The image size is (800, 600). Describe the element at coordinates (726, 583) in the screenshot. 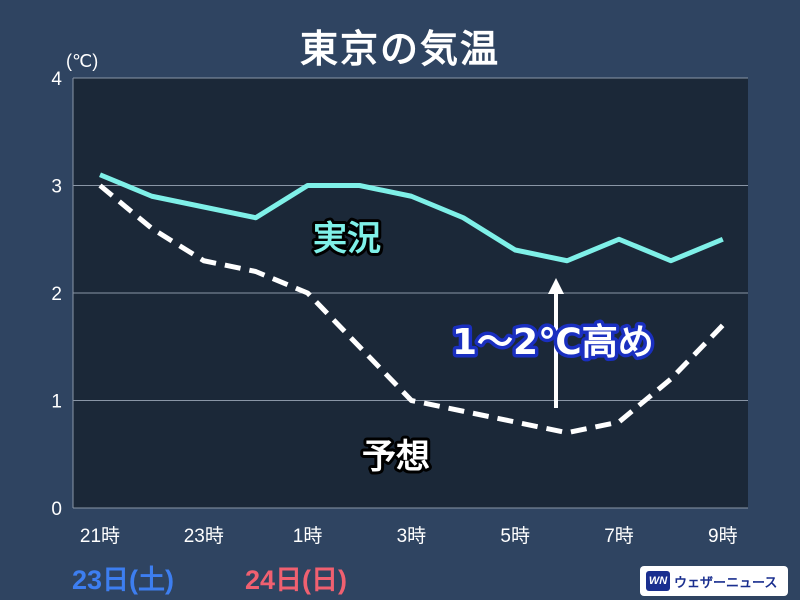

I see `weathernews-logo-text: ウェザーニュース` at that location.